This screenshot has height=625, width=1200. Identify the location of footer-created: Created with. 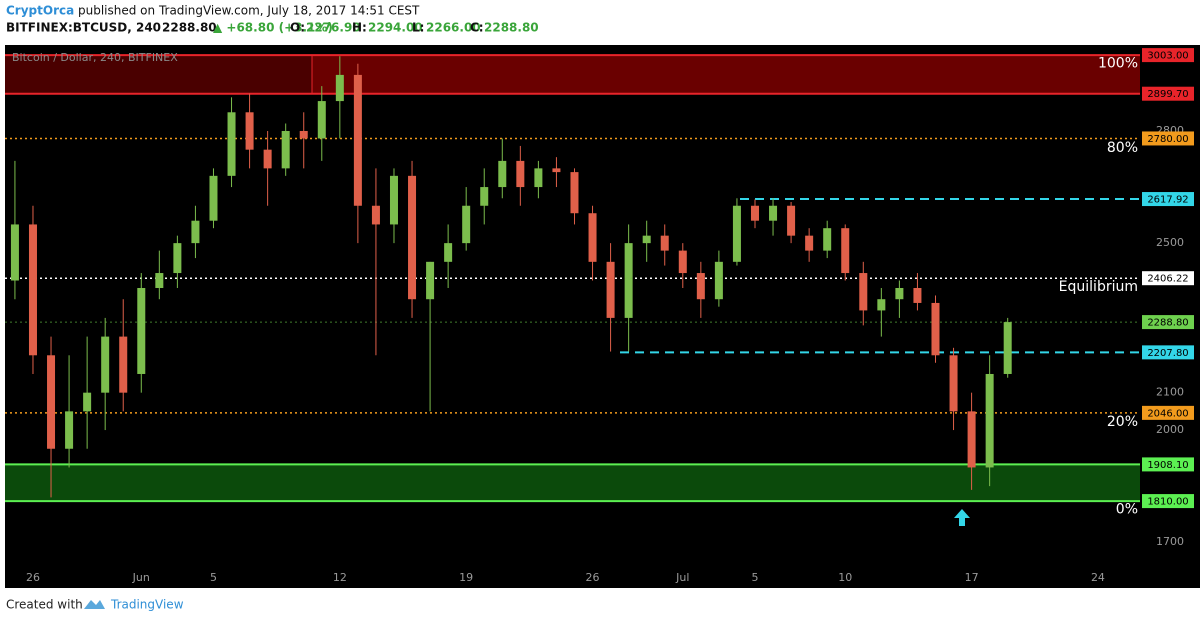
(44, 605).